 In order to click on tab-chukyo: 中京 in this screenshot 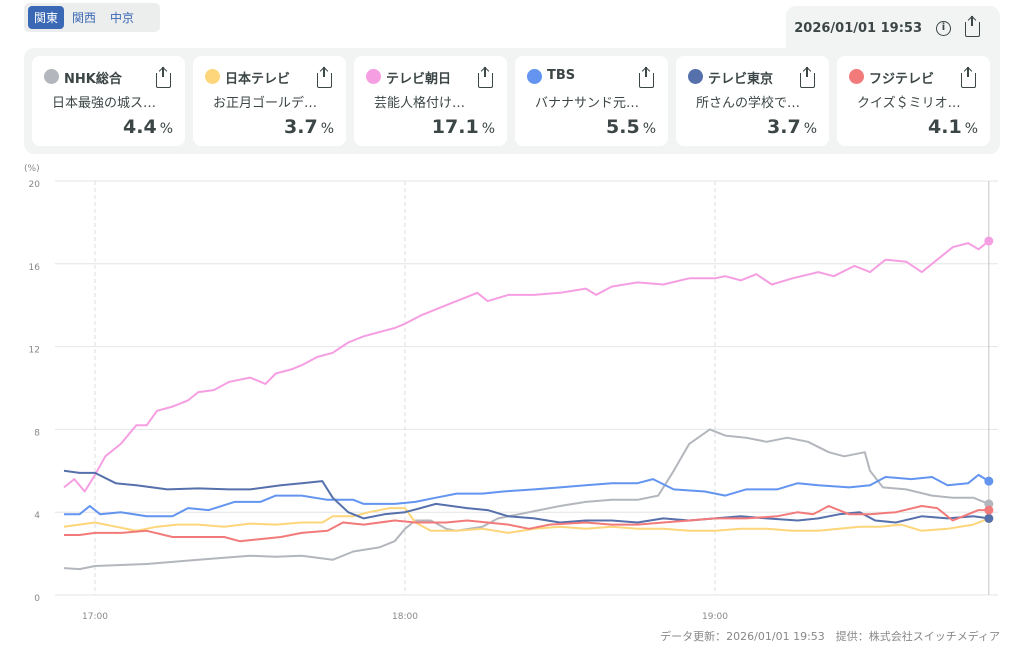, I will do `click(122, 18)`.